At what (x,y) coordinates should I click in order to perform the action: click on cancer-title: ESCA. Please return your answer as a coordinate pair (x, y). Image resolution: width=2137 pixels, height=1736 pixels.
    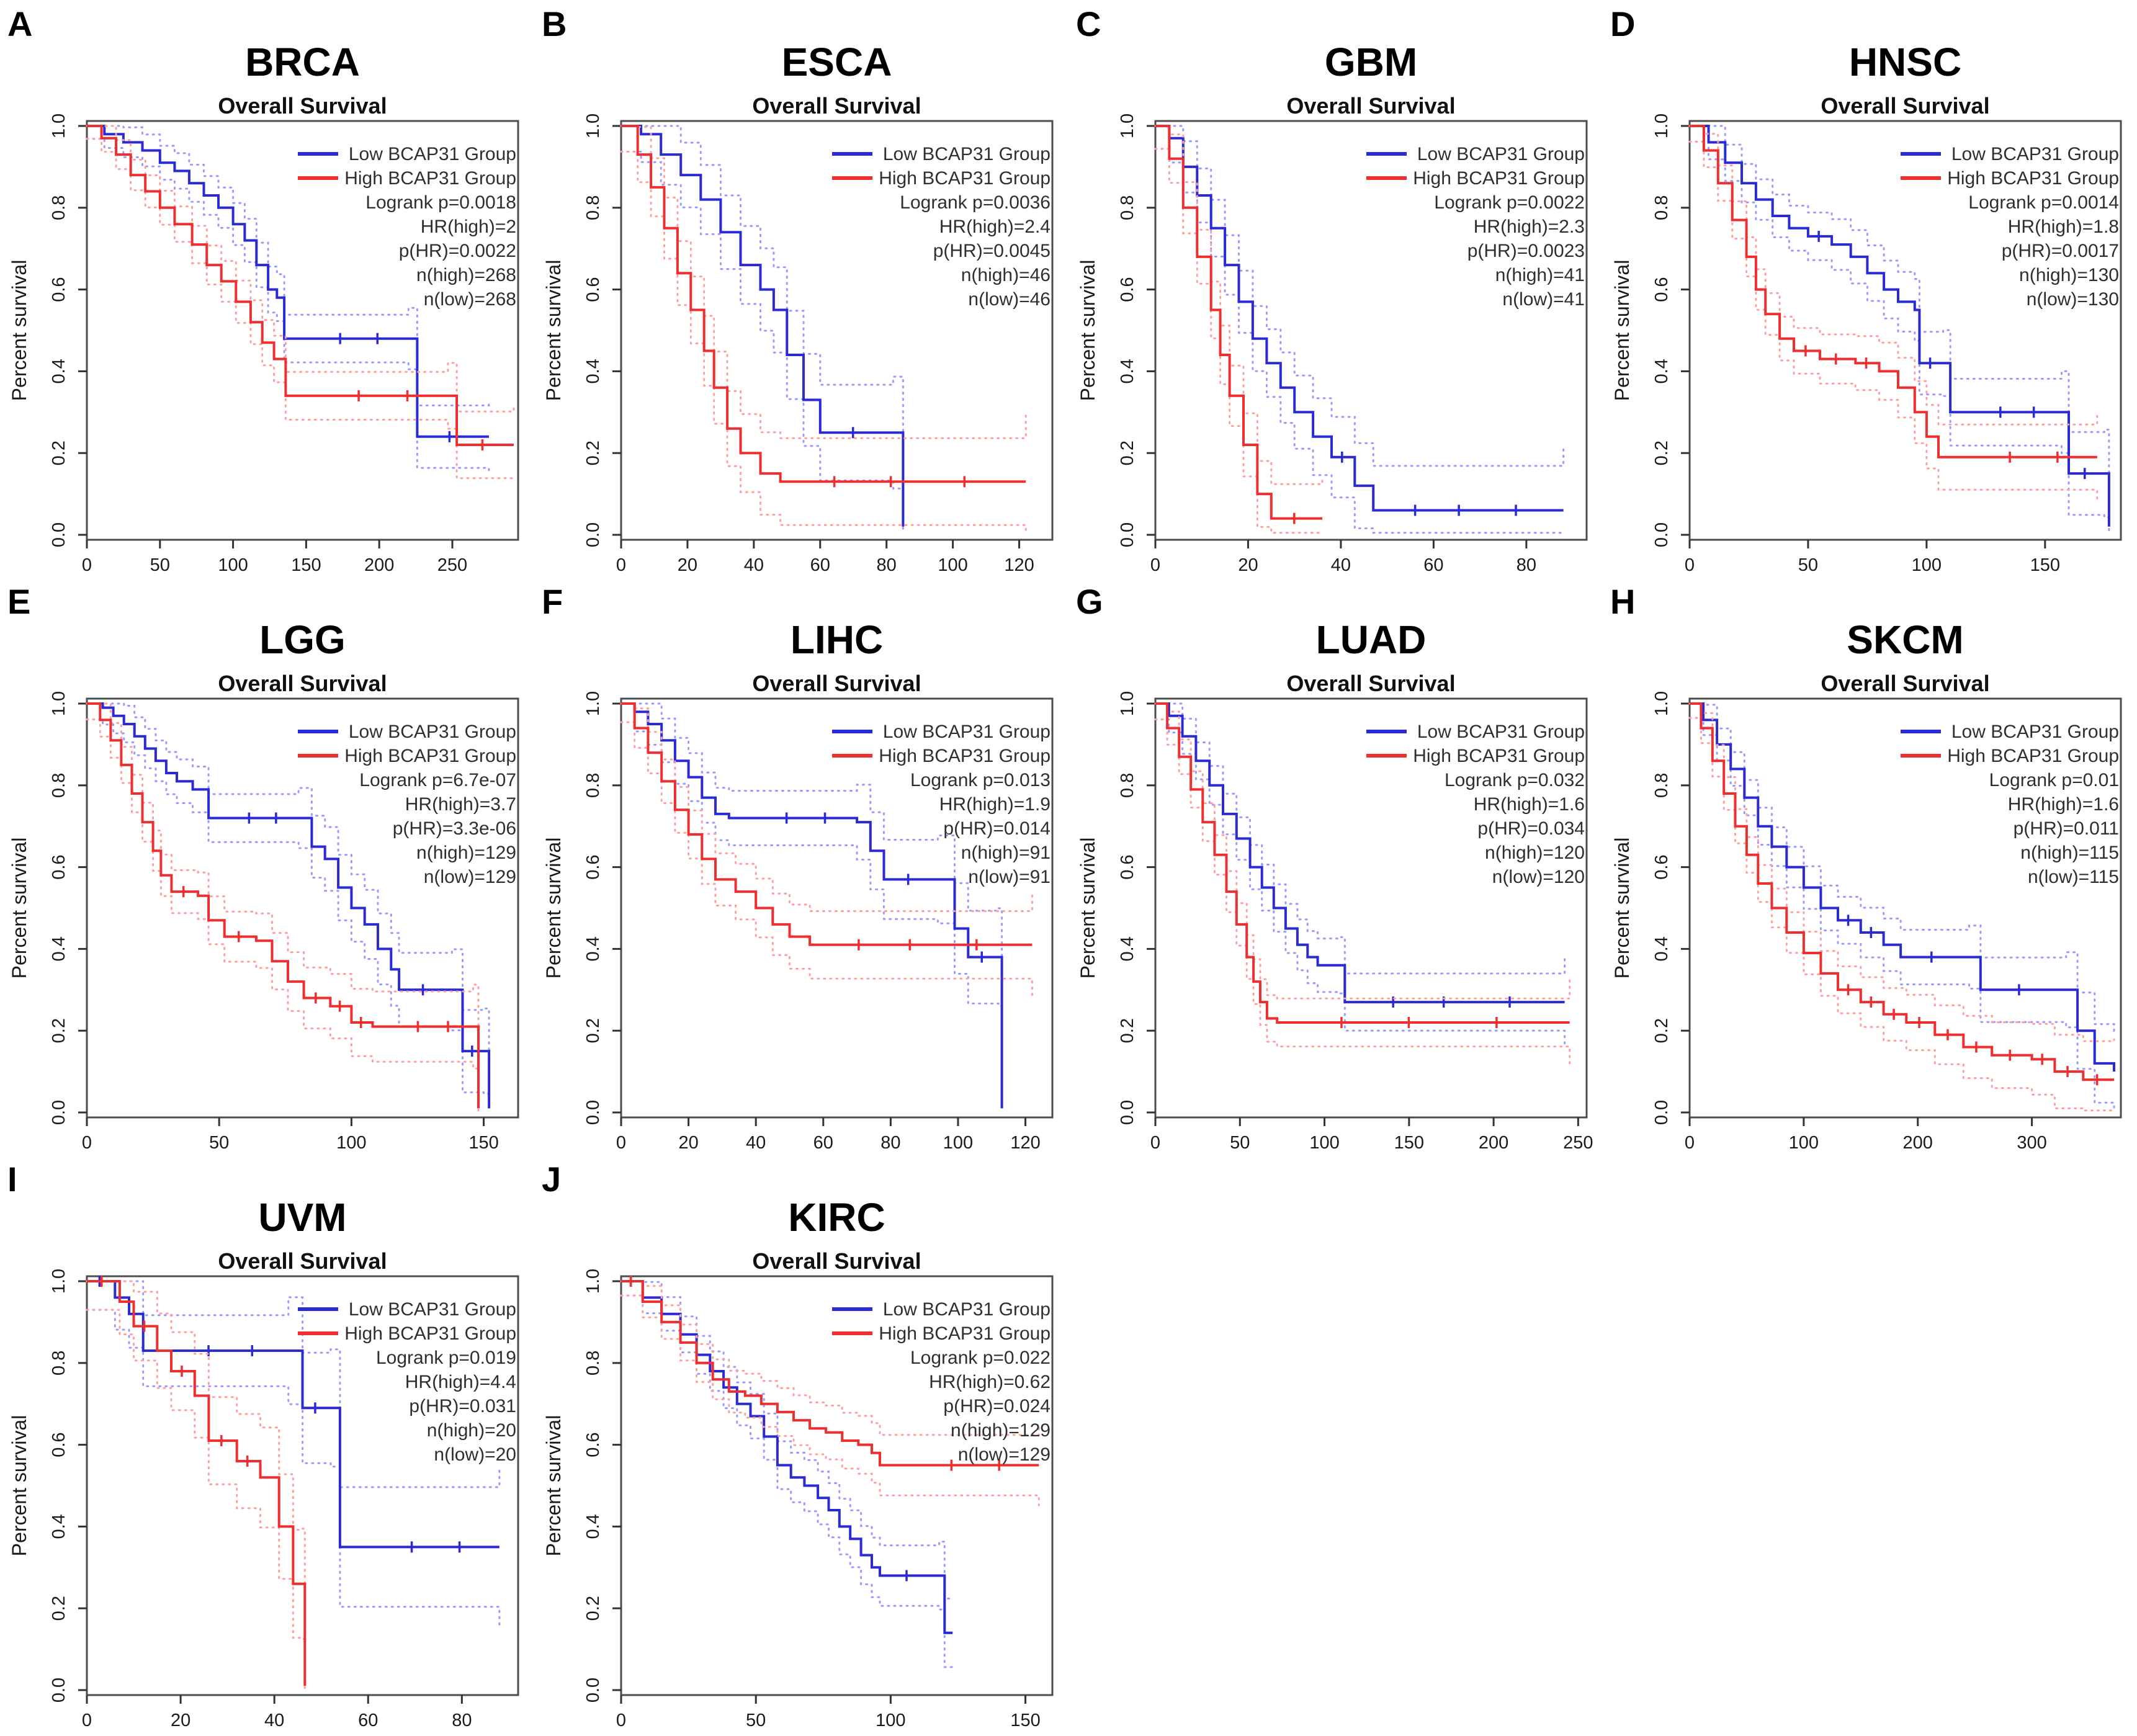
    Looking at the image, I should click on (837, 62).